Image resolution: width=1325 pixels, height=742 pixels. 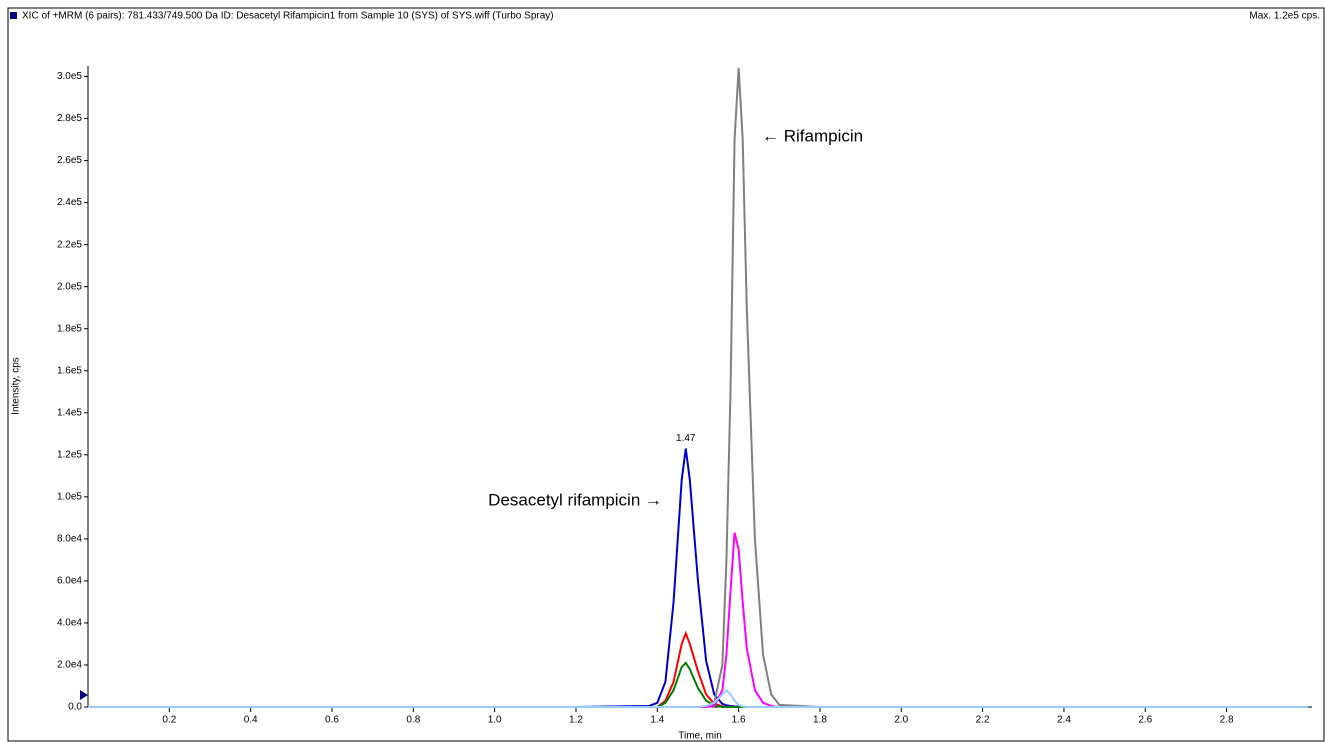 What do you see at coordinates (13, 15) in the screenshot?
I see `trace-icon` at bounding box center [13, 15].